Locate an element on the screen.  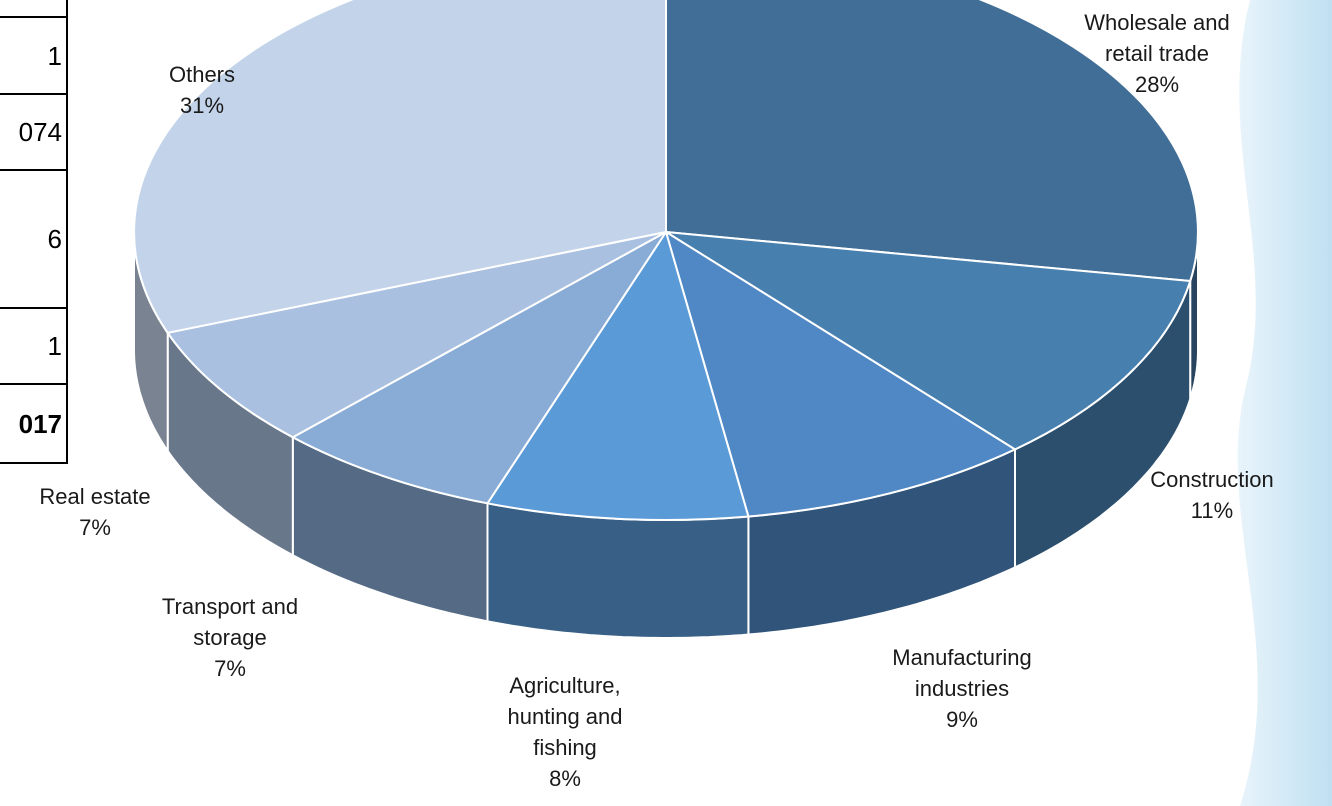
data-table-fragment: 1 074 6 1 017 is located at coordinates (34, 232).